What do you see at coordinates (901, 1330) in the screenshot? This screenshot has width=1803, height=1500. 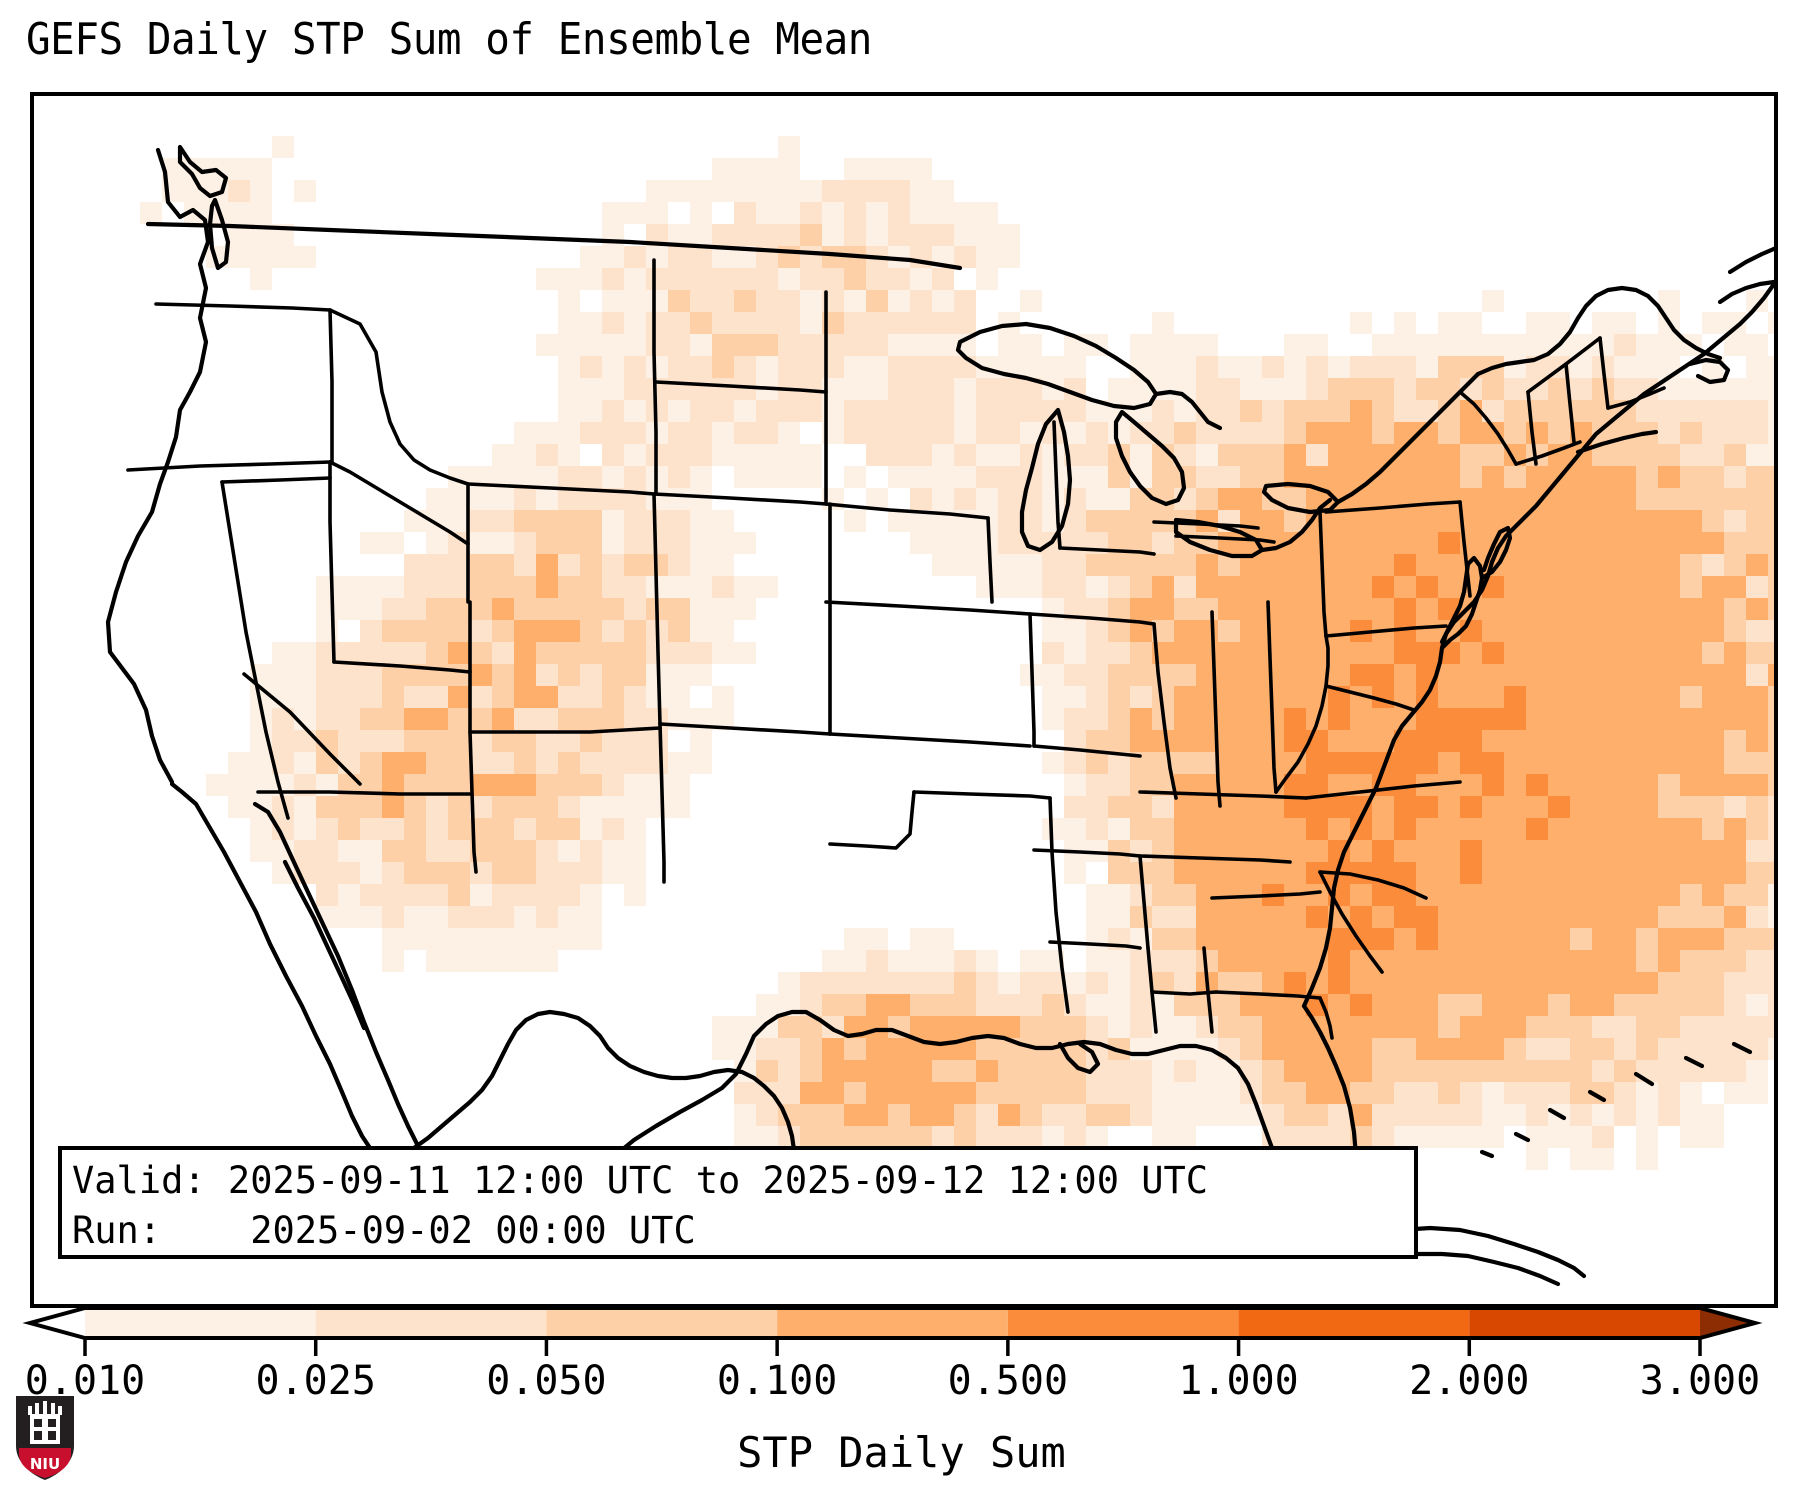 I see `colorbar-gradient` at bounding box center [901, 1330].